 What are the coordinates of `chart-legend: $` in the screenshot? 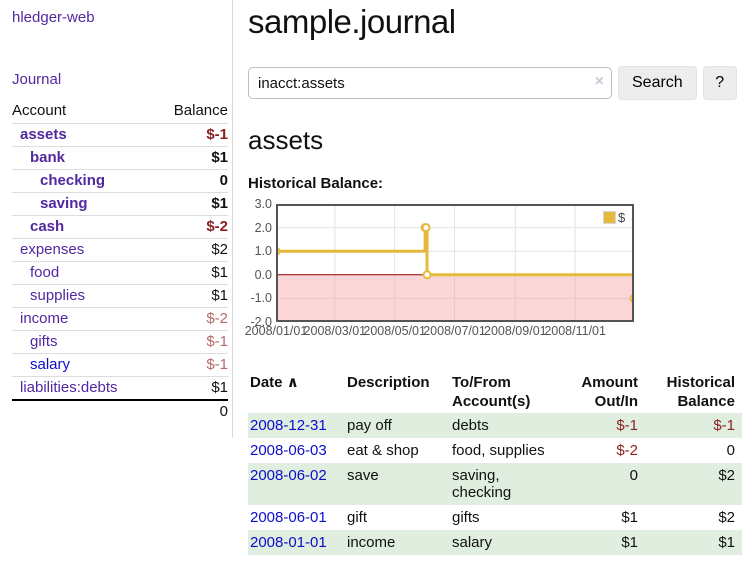 It's located at (614, 217).